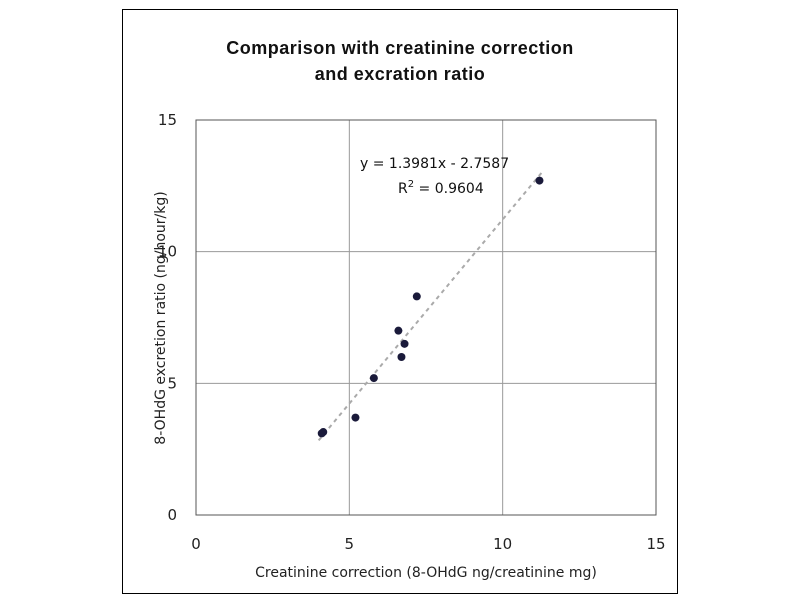 The image size is (800, 600). I want to click on x-tick-label: 15, so click(655, 544).